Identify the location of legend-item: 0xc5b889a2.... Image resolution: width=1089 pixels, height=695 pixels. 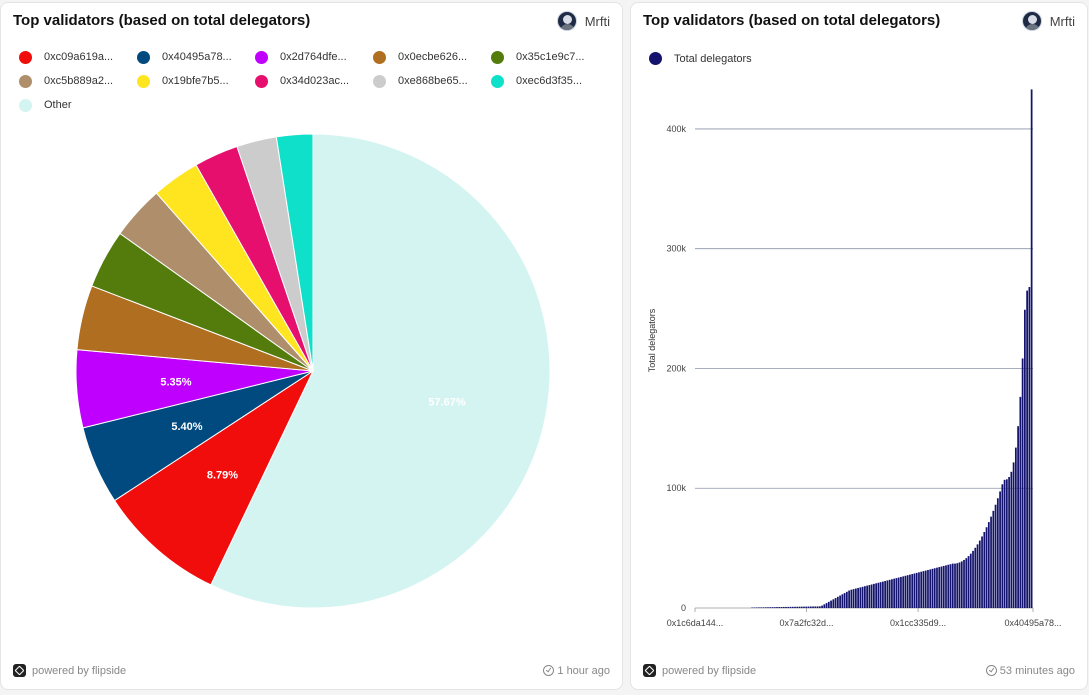
(78, 81).